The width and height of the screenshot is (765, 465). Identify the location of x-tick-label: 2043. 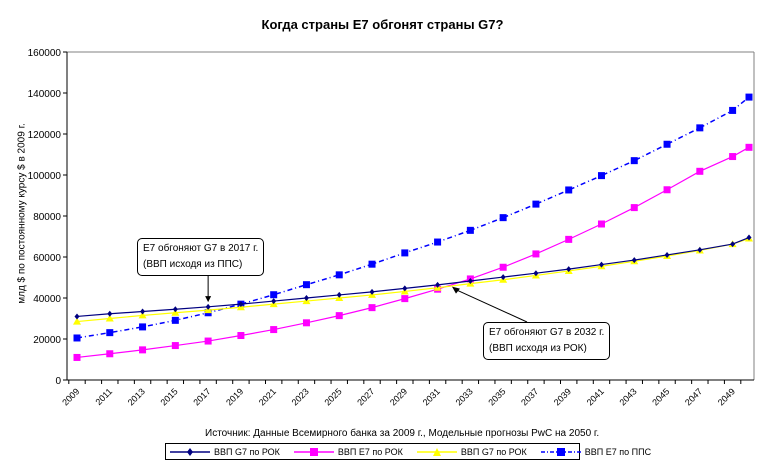
(627, 396).